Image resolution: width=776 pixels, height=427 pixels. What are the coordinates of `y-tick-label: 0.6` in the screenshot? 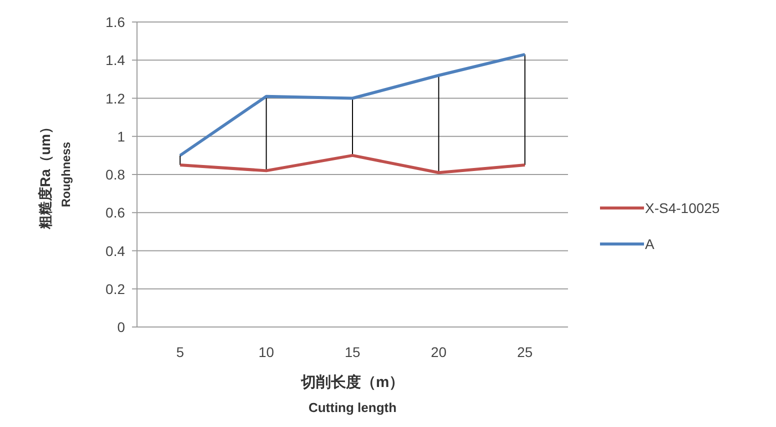 It's located at (116, 212).